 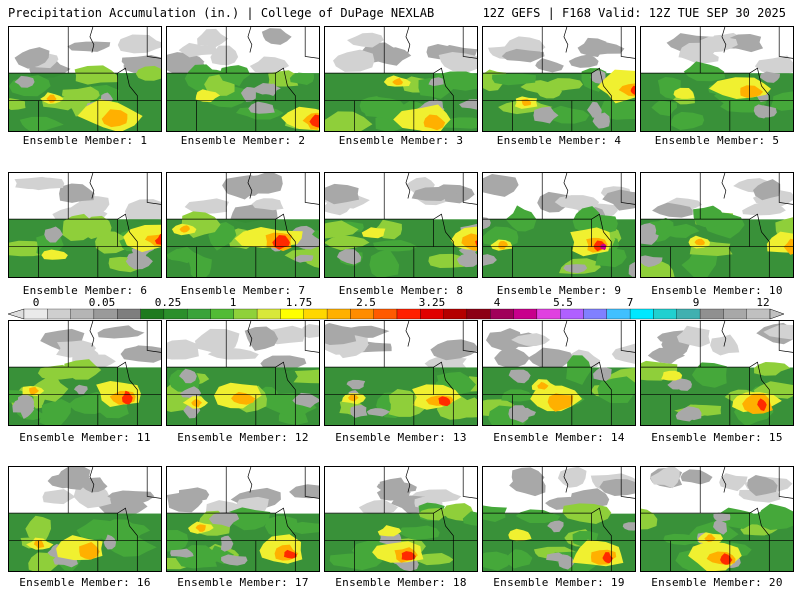 I want to click on colorbar-tick-label: 9, so click(x=696, y=302).